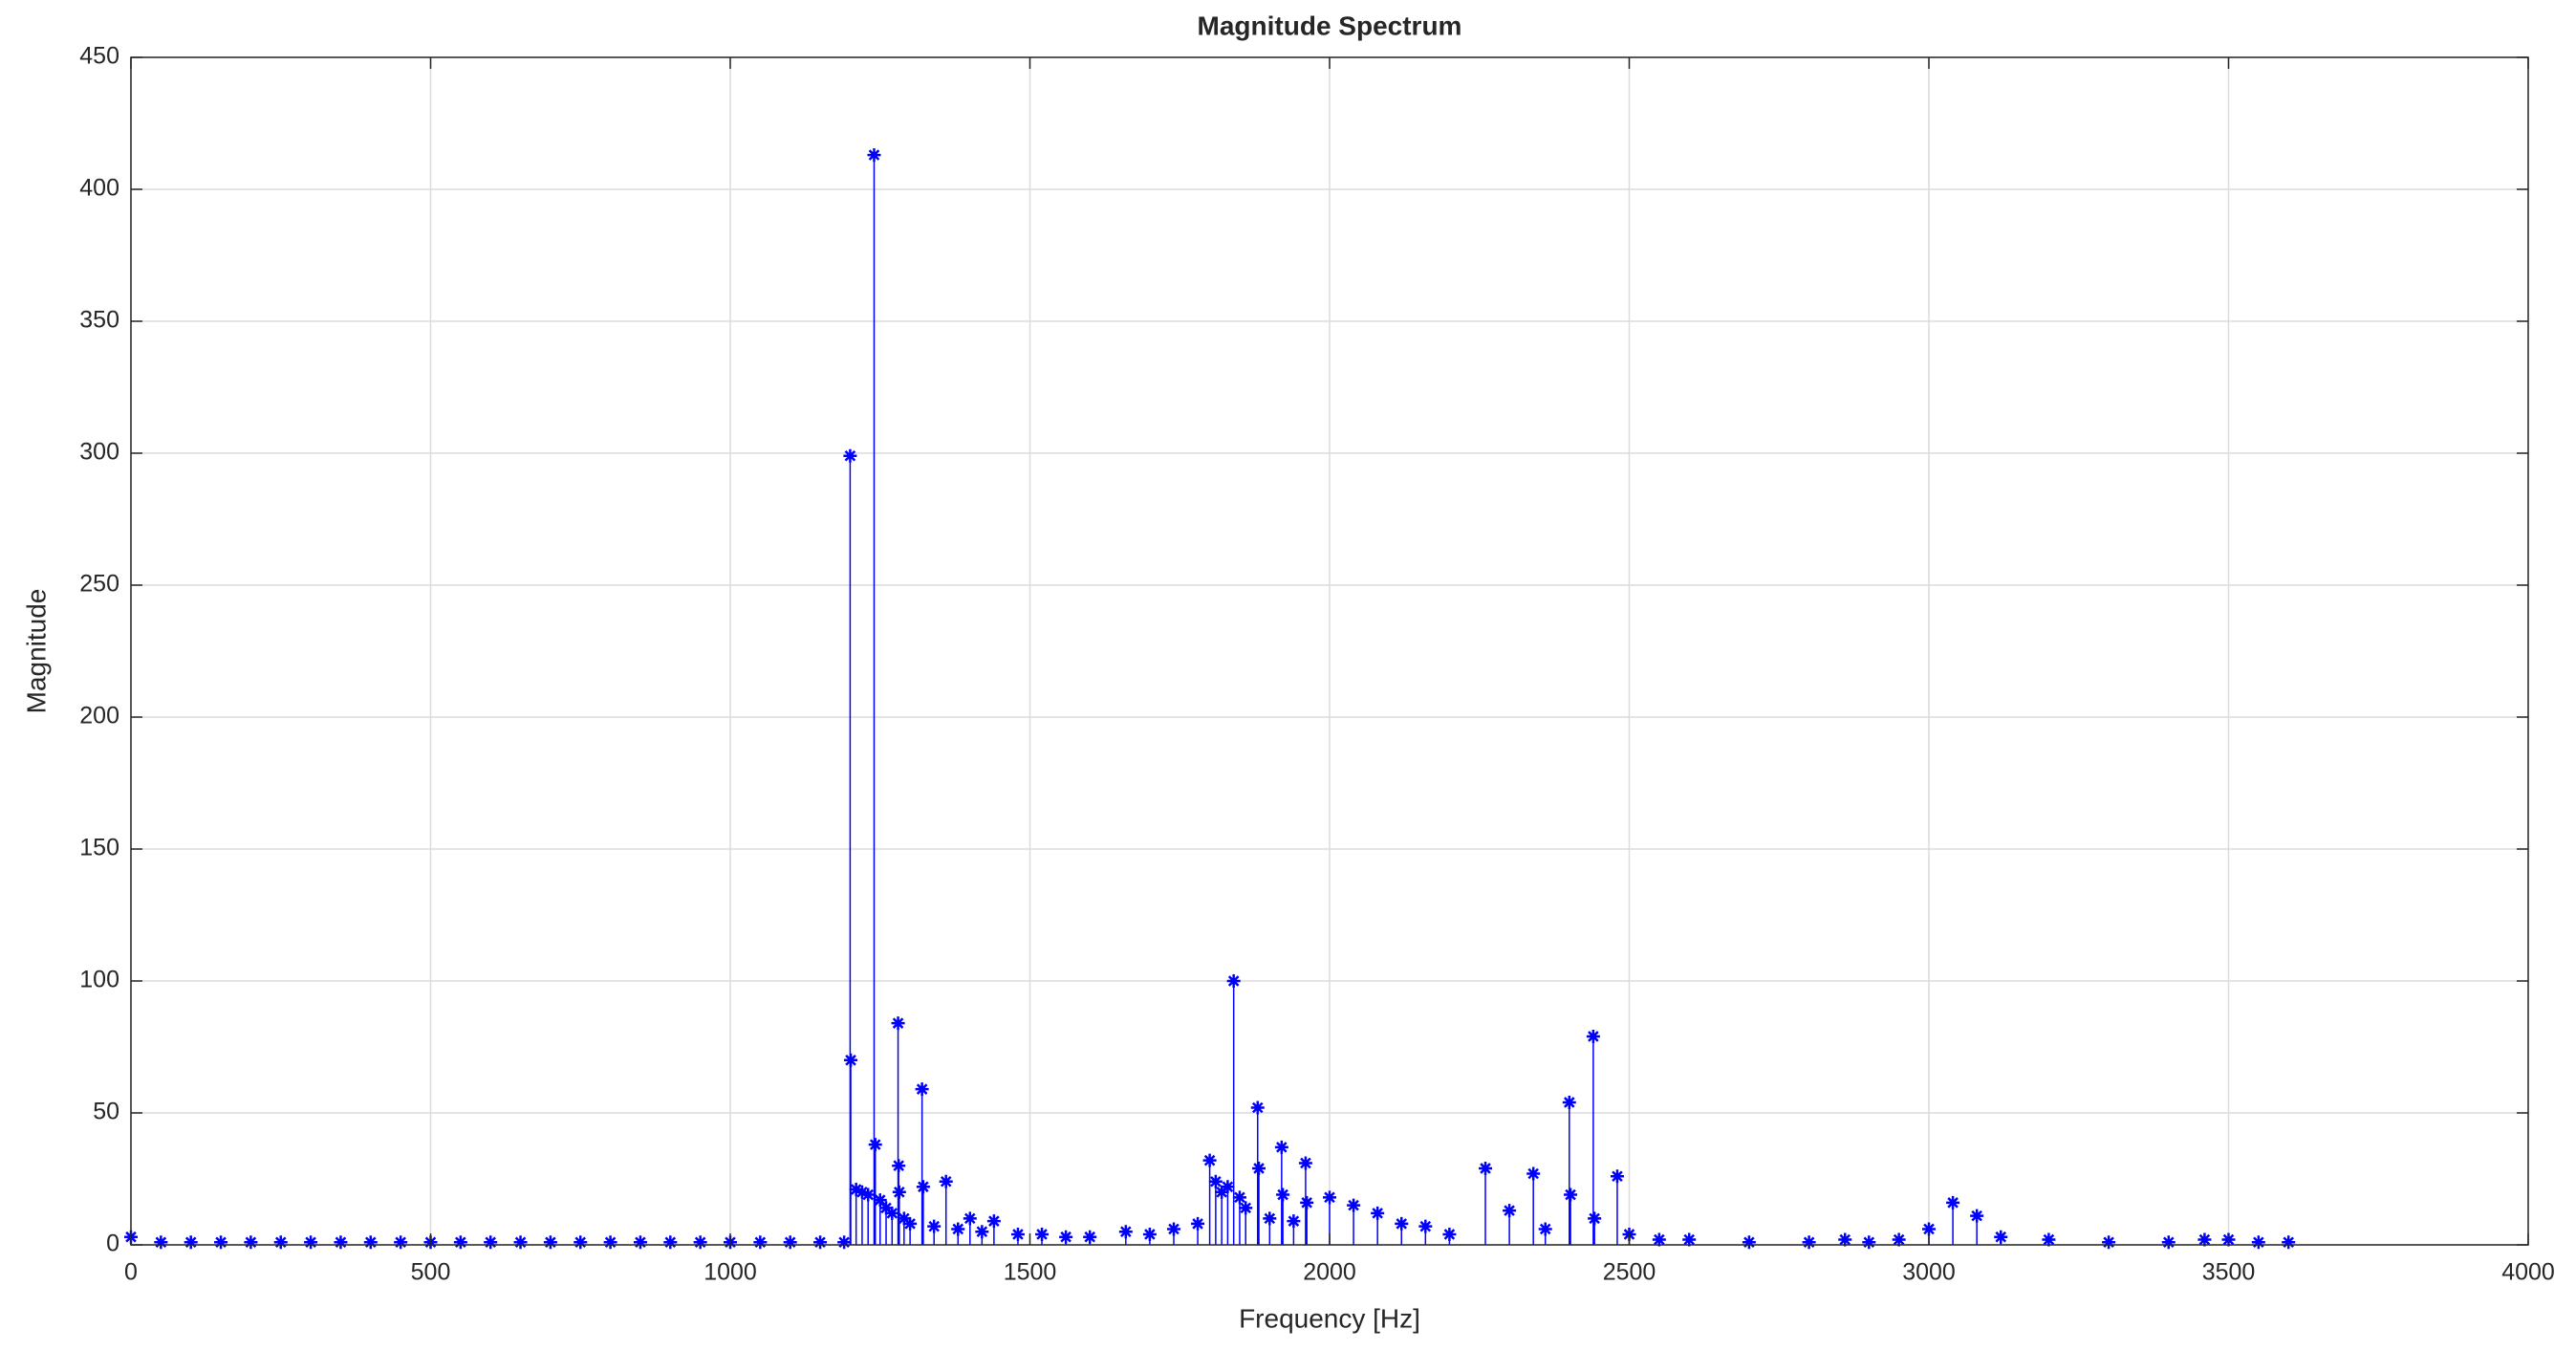  I want to click on x-tick-label: 2500, so click(1629, 1272).